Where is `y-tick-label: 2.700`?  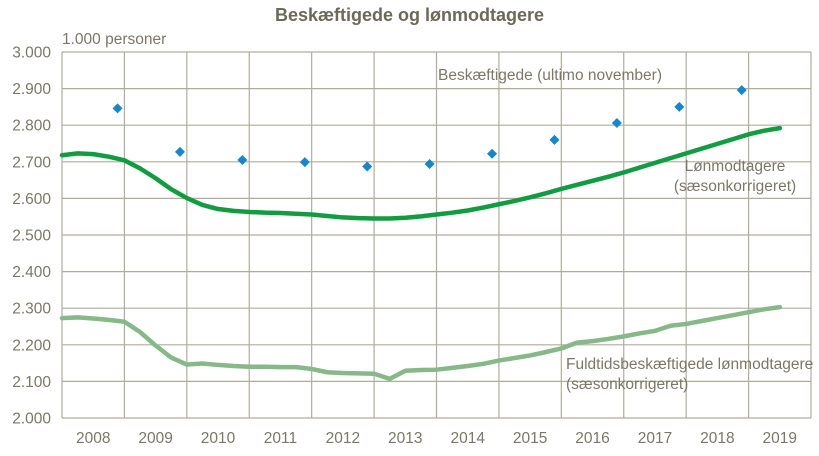 y-tick-label: 2.700 is located at coordinates (31, 162).